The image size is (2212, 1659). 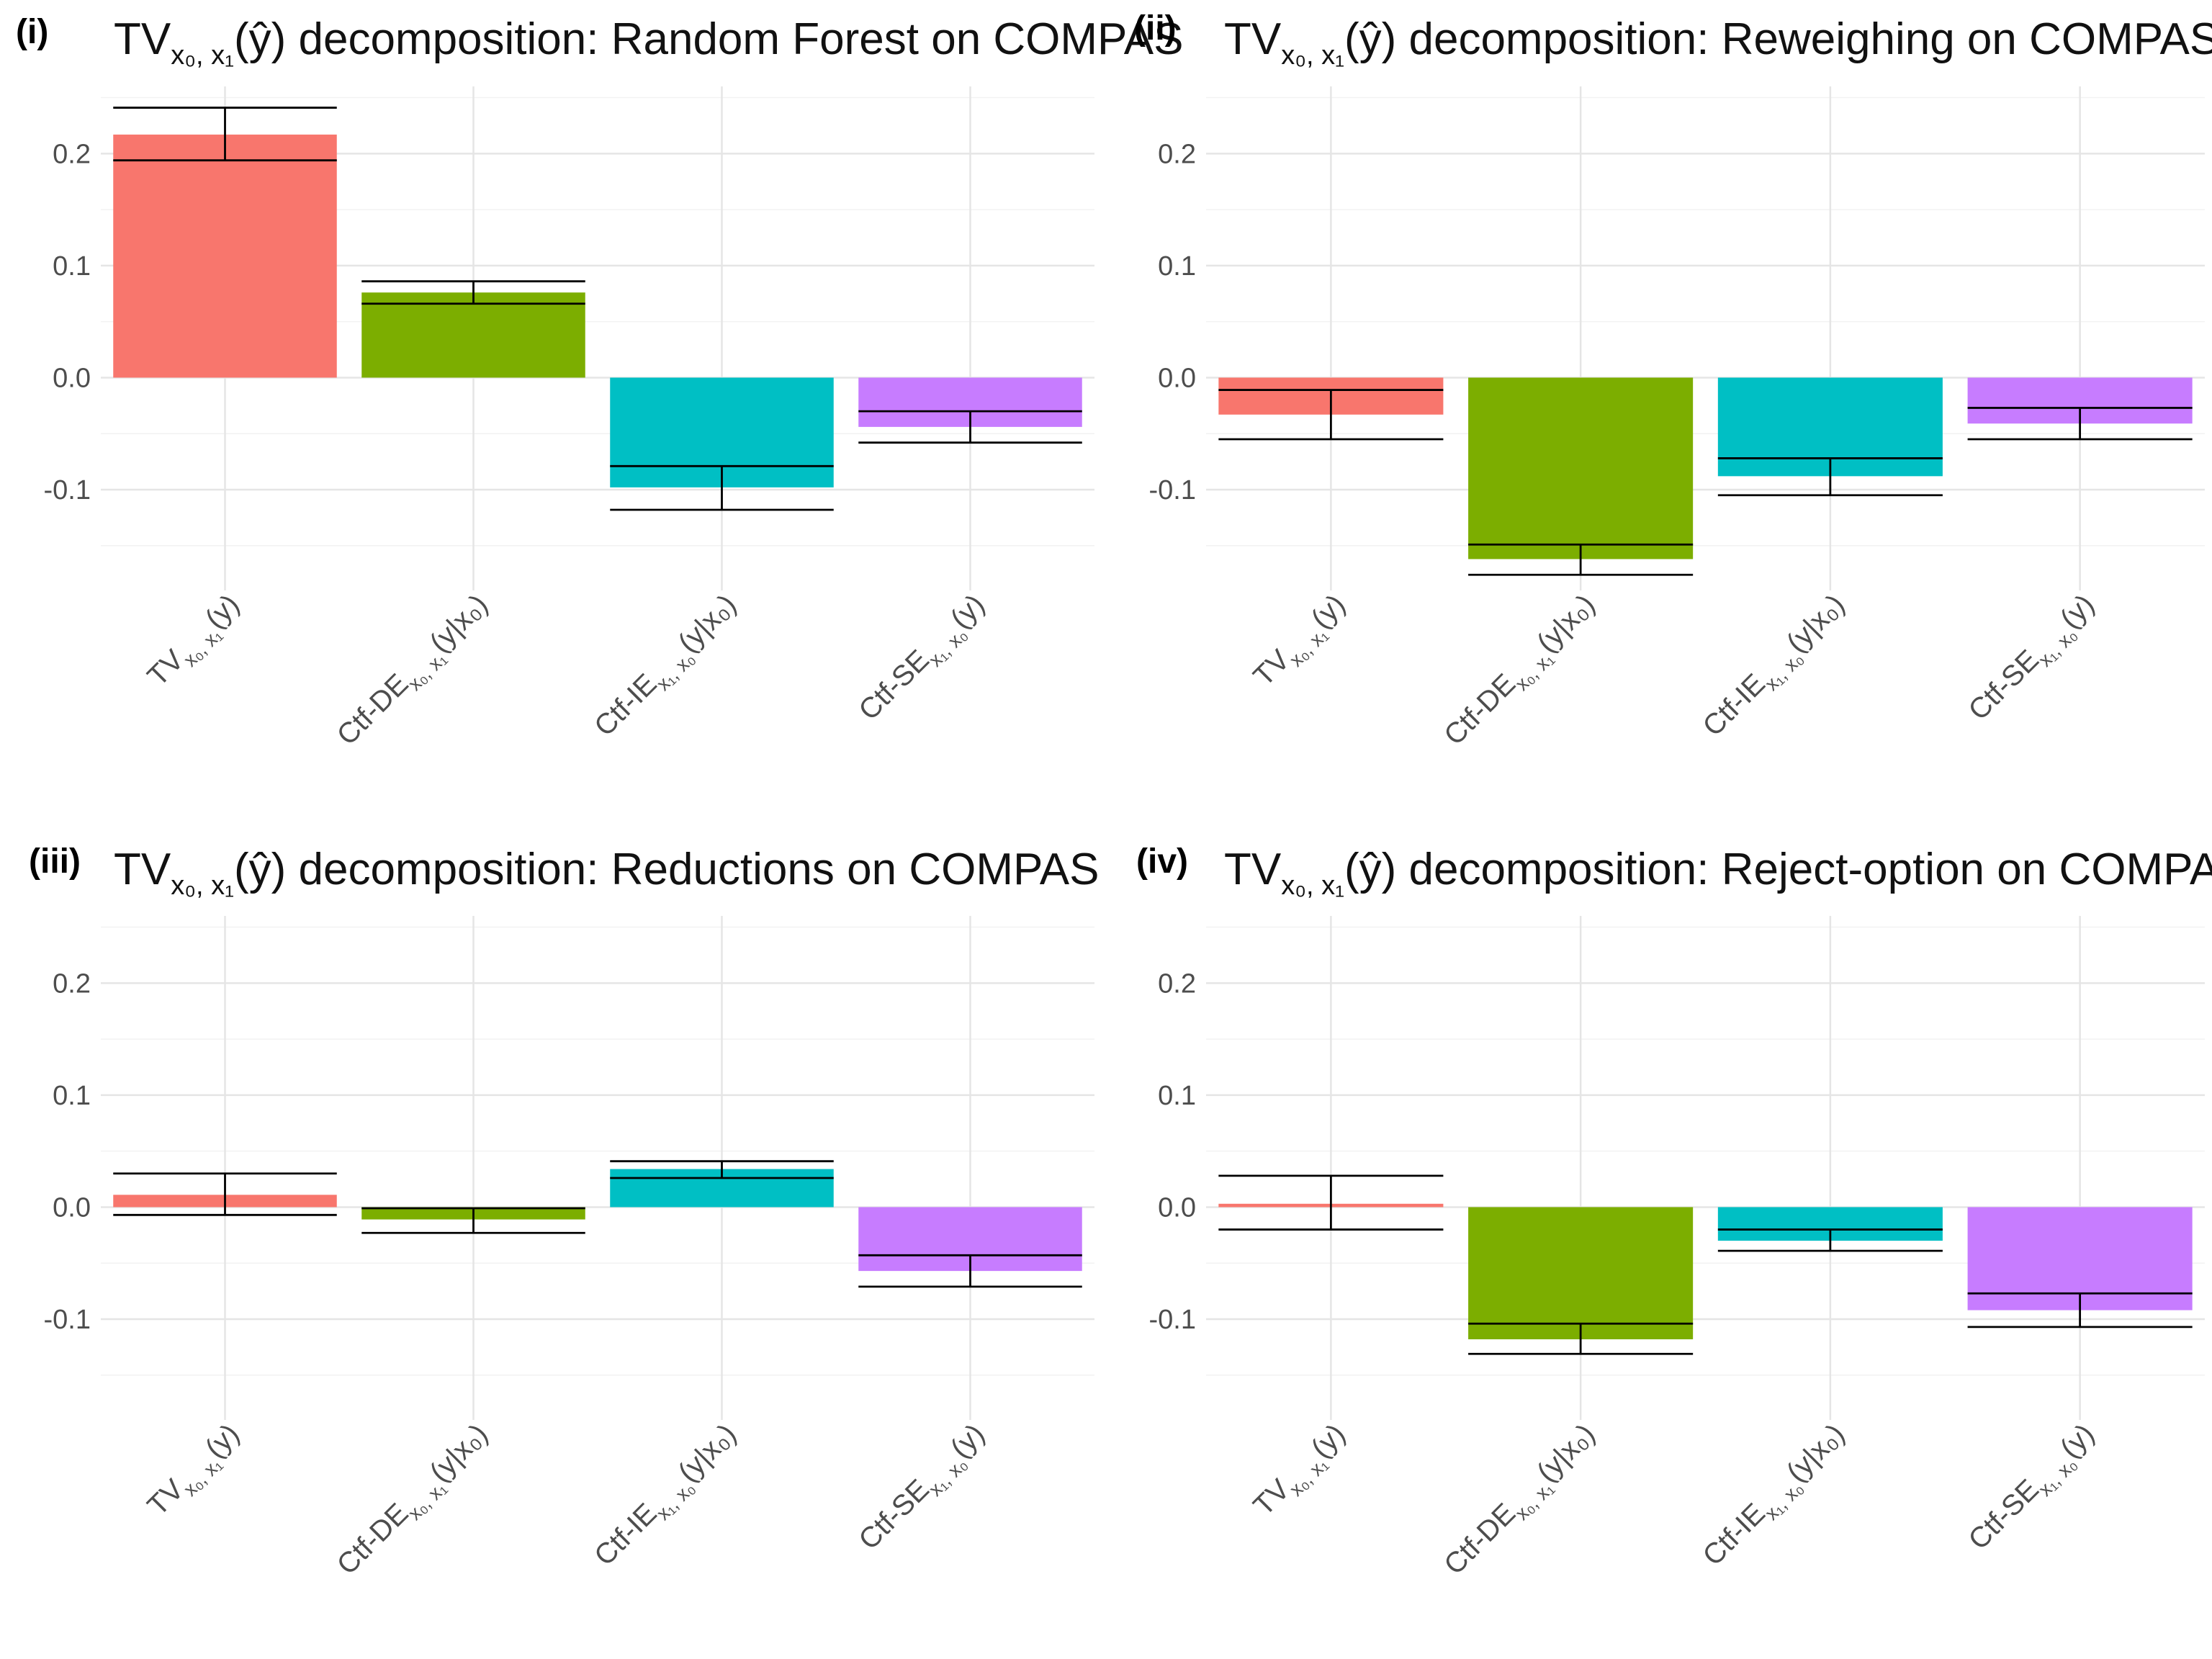 What do you see at coordinates (55, 862) in the screenshot?
I see `panel-tag: (iii)` at bounding box center [55, 862].